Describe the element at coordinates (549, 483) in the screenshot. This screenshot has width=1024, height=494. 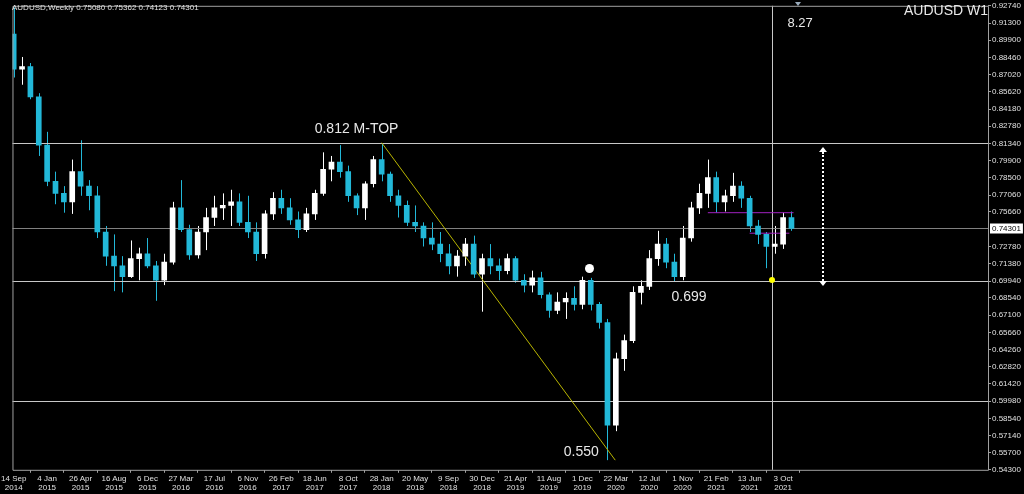
I see `x-tick-label: 11 Aug 2019` at that location.